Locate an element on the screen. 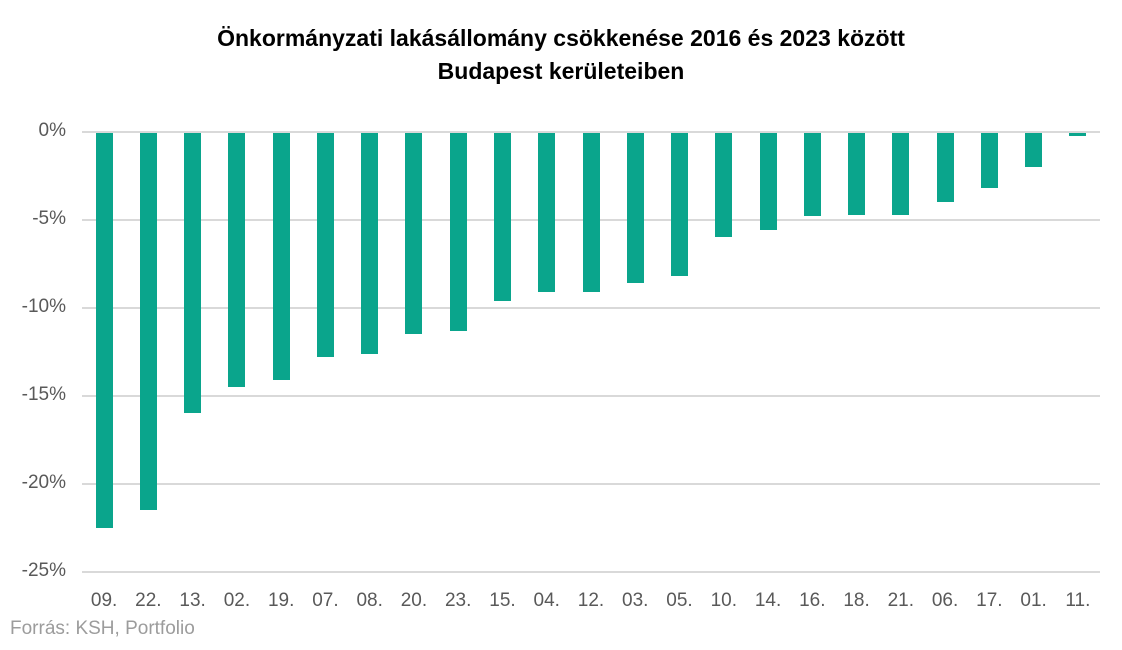  x-axis-tick-label: 01. is located at coordinates (1033, 600).